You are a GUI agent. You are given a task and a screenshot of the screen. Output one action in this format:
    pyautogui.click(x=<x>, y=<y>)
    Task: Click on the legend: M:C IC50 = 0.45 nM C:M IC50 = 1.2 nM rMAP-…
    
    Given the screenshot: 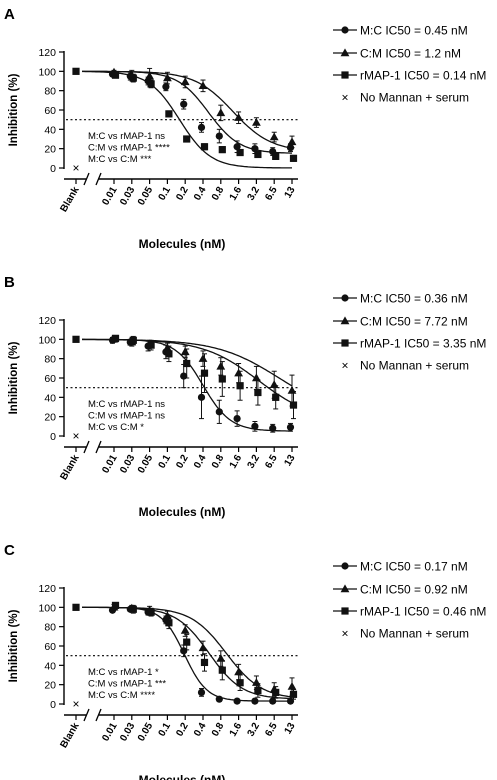 What is the action you would take?
    pyautogui.click(x=409, y=64)
    